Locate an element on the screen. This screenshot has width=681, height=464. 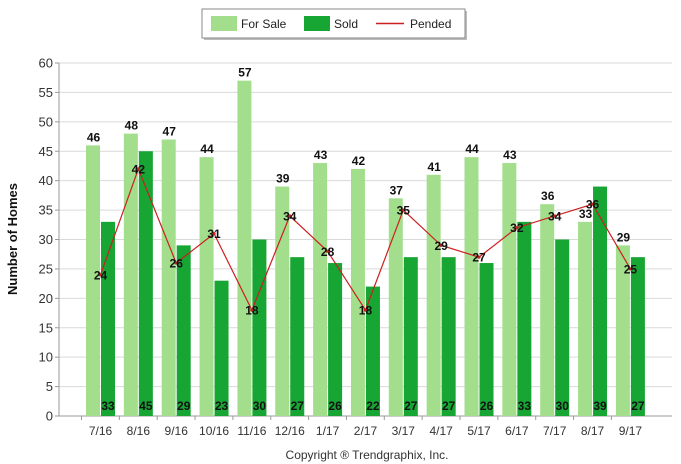
label-pended-9/16: 26 is located at coordinates (177, 264).